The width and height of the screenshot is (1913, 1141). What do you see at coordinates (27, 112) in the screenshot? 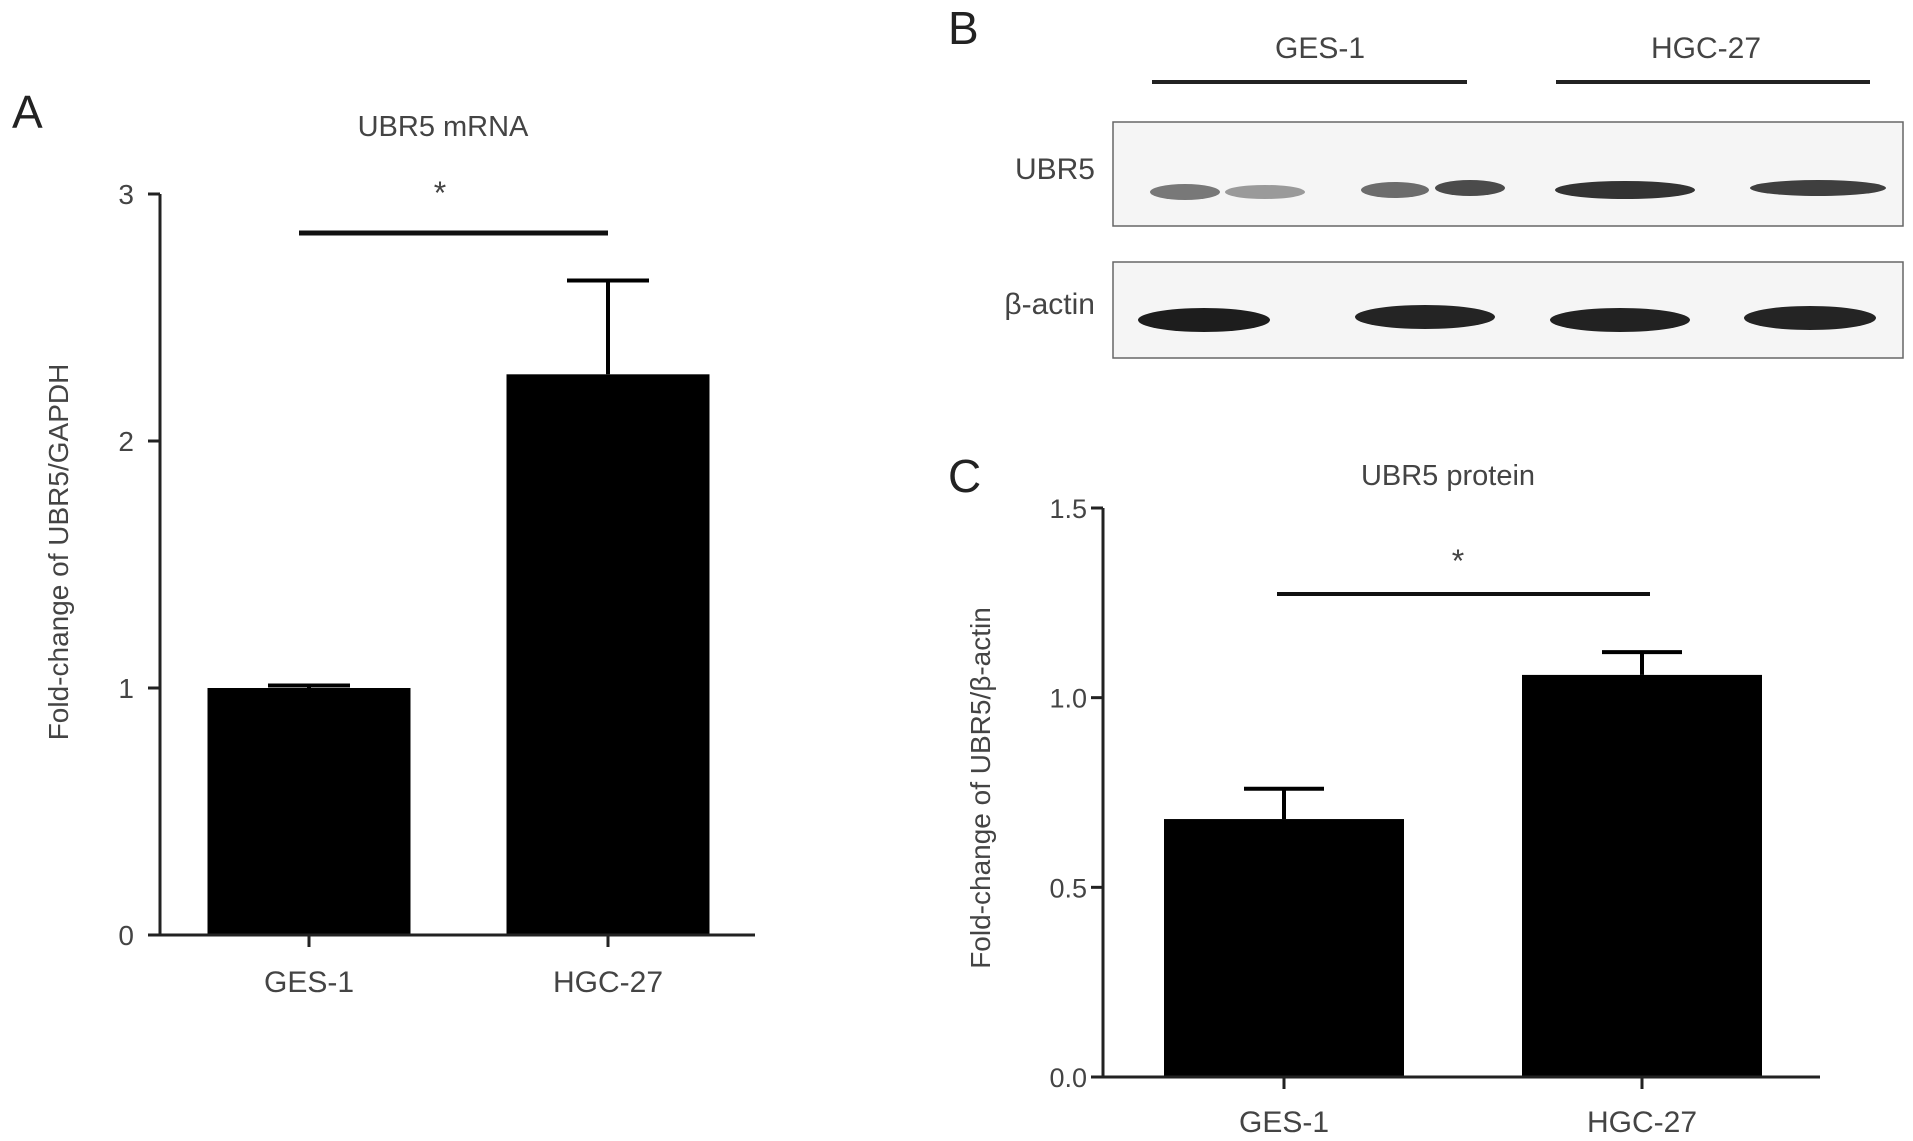
I see `panel-letter-a: A` at bounding box center [27, 112].